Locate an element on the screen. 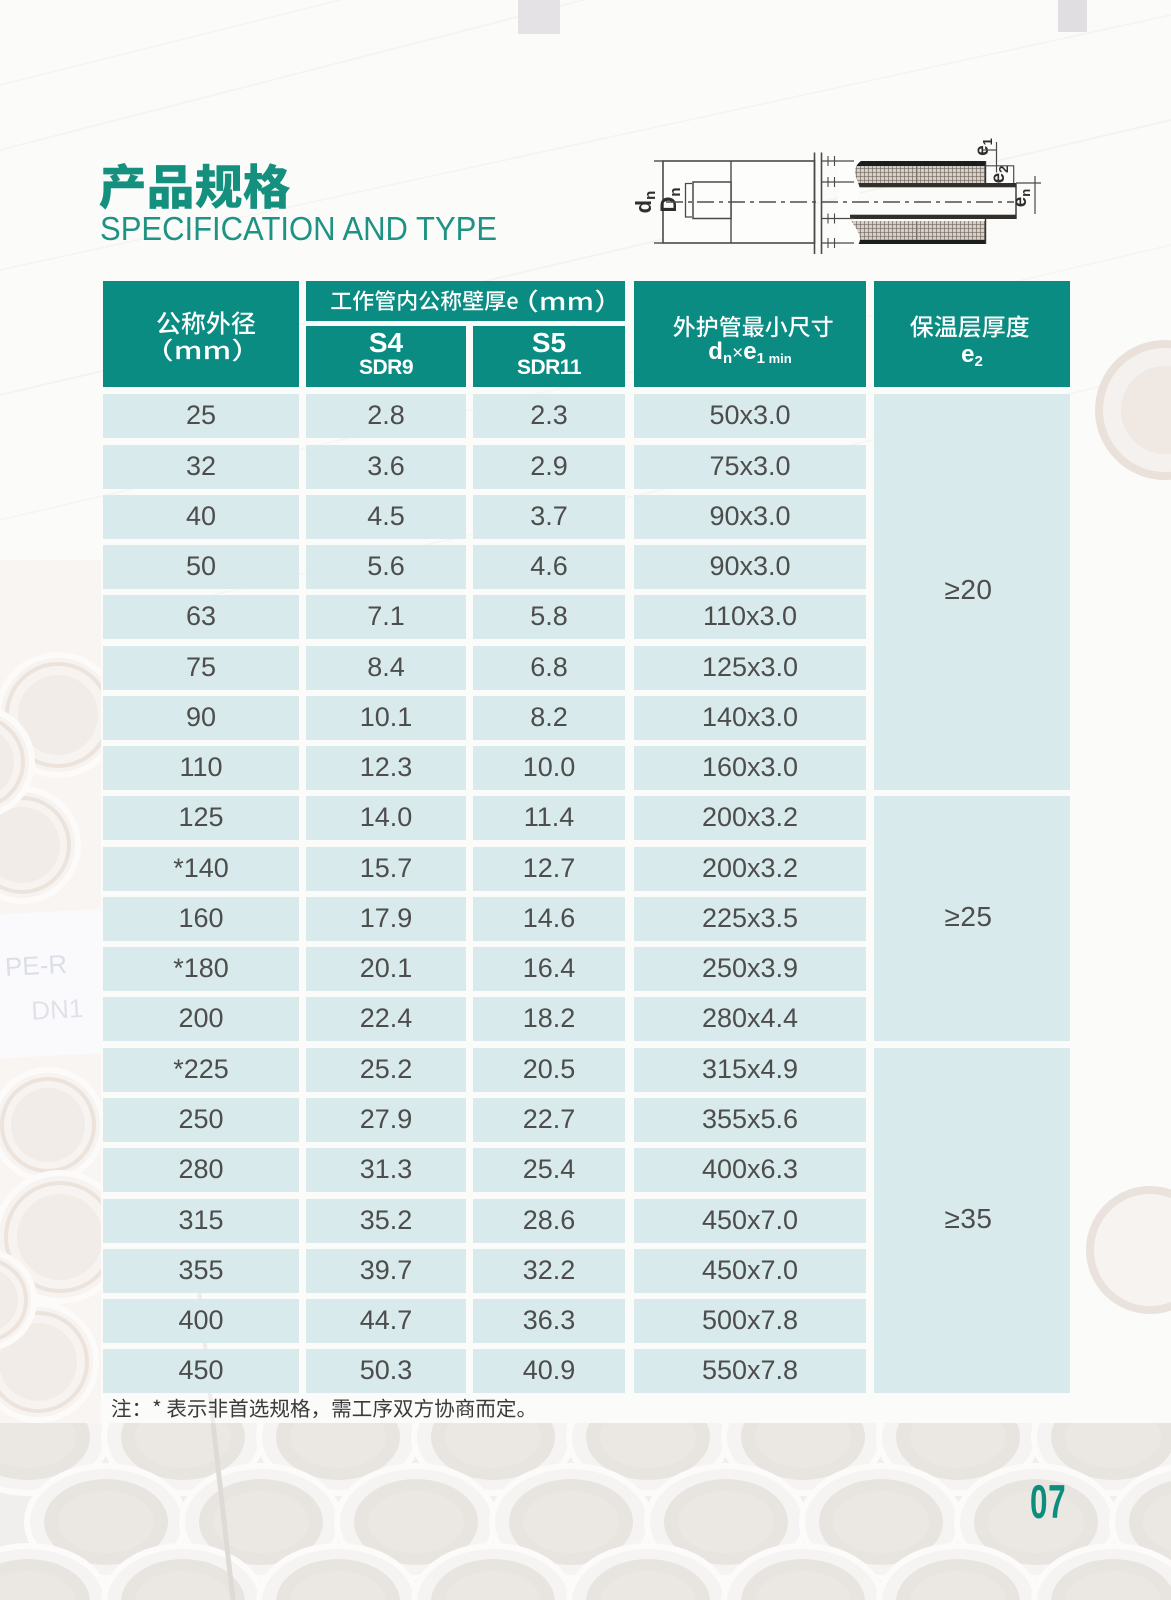 The image size is (1171, 1600). svg-text: DN1 is located at coordinates (58, 1009).